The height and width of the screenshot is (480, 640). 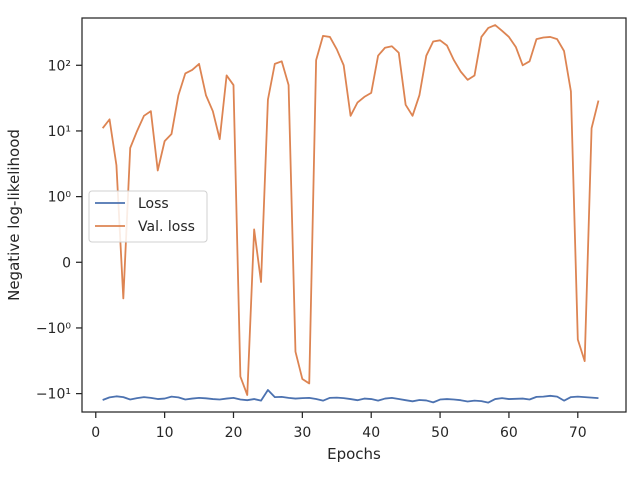 I want to click on x-tick-label: 0, so click(x=95, y=433).